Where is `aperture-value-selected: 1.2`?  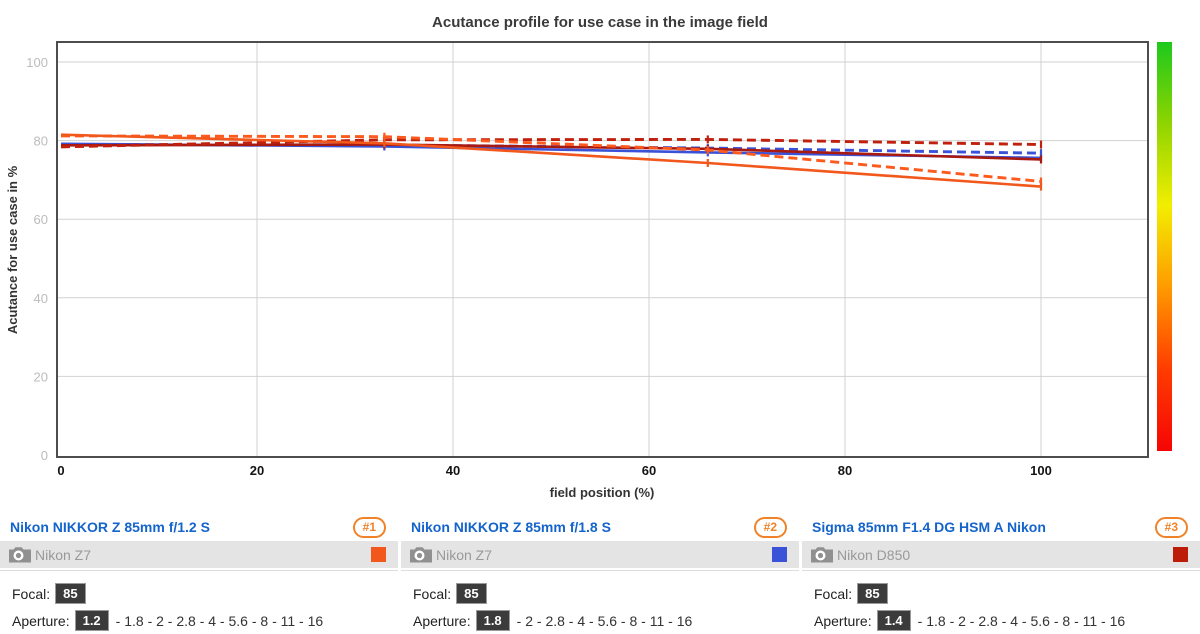
aperture-value-selected: 1.2 is located at coordinates (91, 620).